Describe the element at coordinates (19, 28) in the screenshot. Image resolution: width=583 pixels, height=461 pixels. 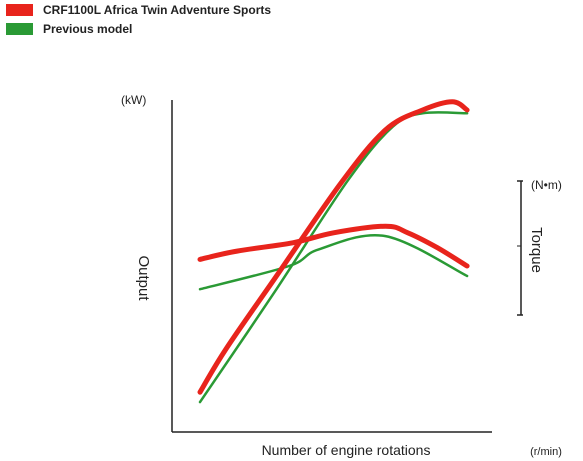
I see `legend-swatch-green` at that location.